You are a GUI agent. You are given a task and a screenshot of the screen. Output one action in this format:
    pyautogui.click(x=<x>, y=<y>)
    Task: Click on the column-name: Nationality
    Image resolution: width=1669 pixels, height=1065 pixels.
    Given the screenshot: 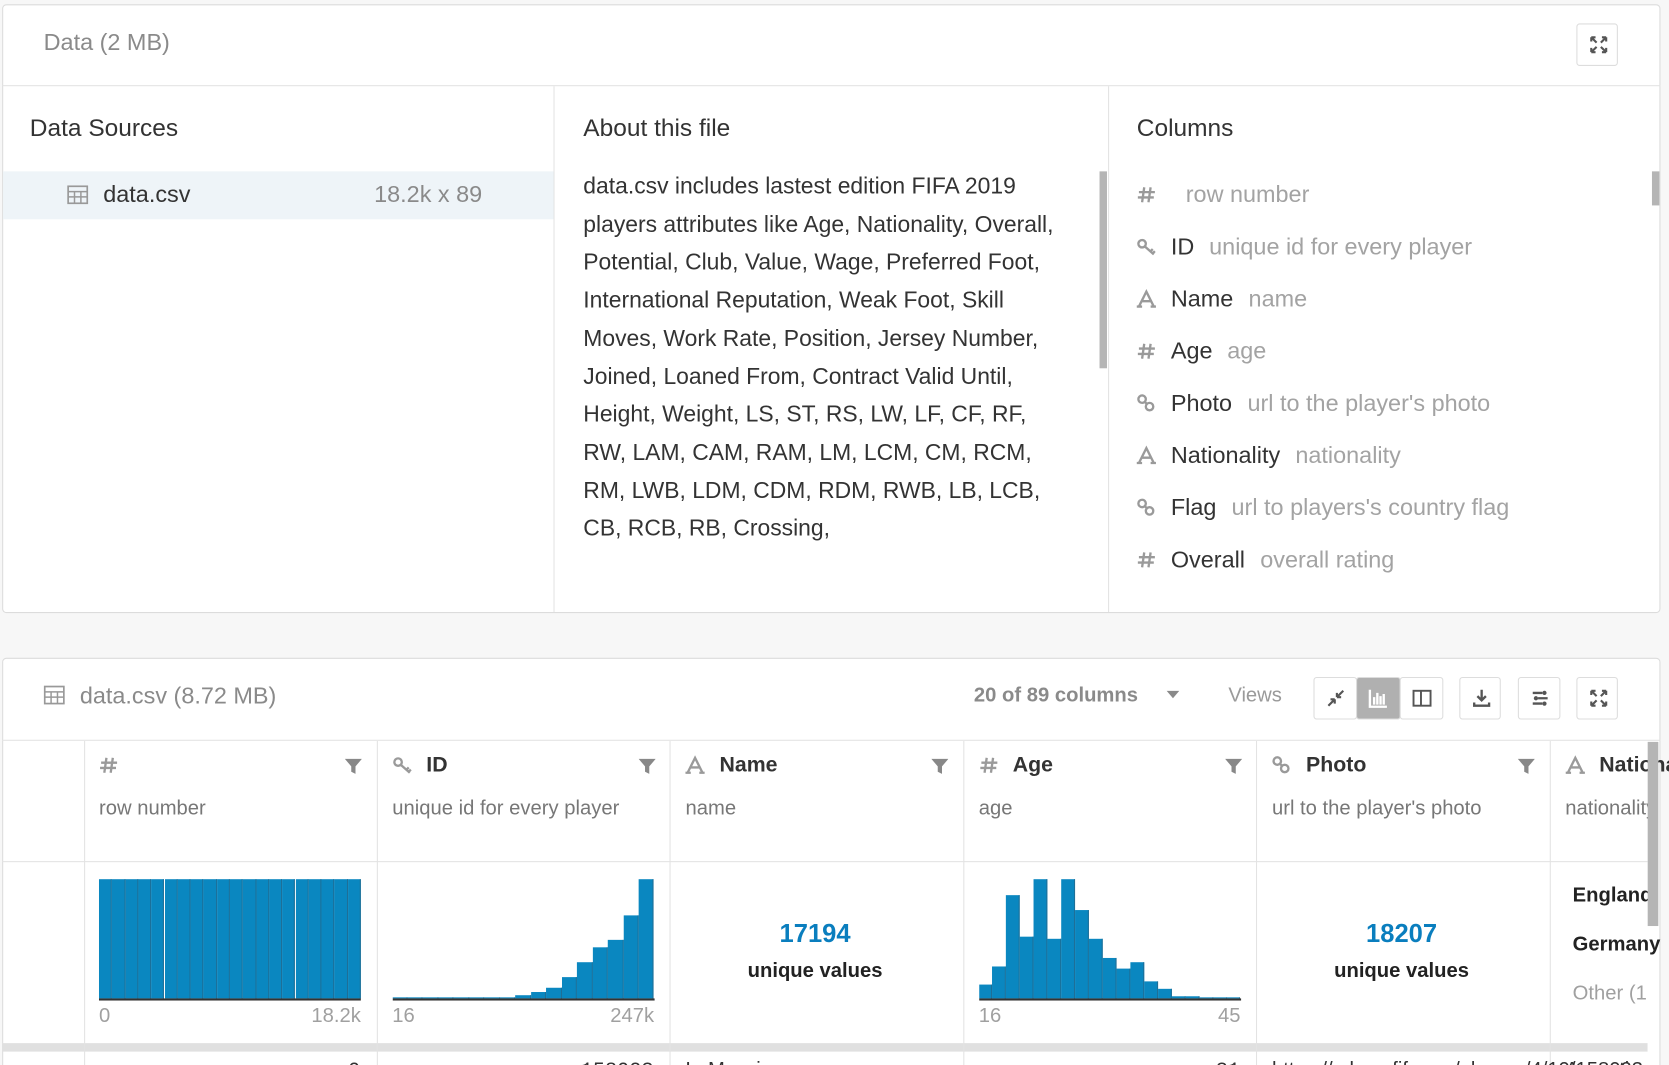 What is the action you would take?
    pyautogui.click(x=1634, y=765)
    